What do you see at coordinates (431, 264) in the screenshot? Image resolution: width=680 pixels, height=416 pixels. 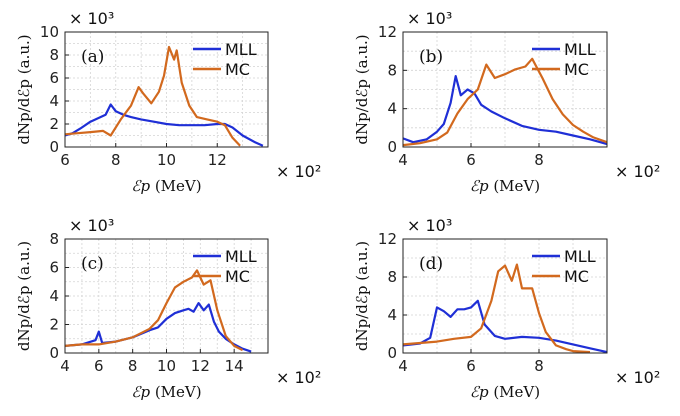 I see `panel-label: (d)` at bounding box center [431, 264].